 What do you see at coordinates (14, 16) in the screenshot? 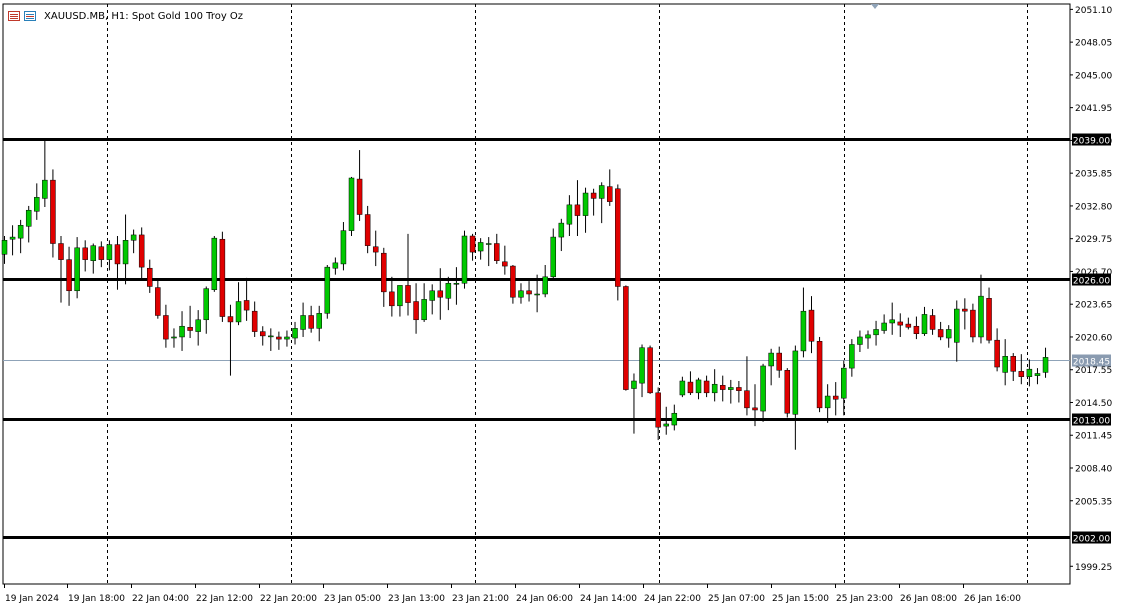
I see `bar-chart-icon` at bounding box center [14, 16].